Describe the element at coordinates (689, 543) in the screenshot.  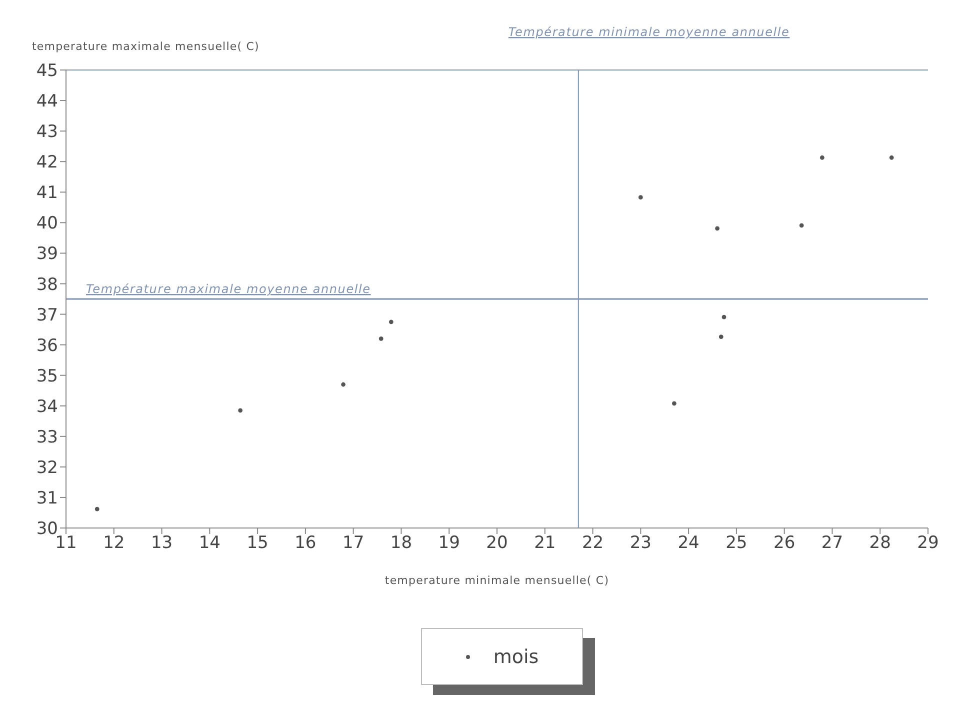
I see `x-tick-label: 24` at that location.